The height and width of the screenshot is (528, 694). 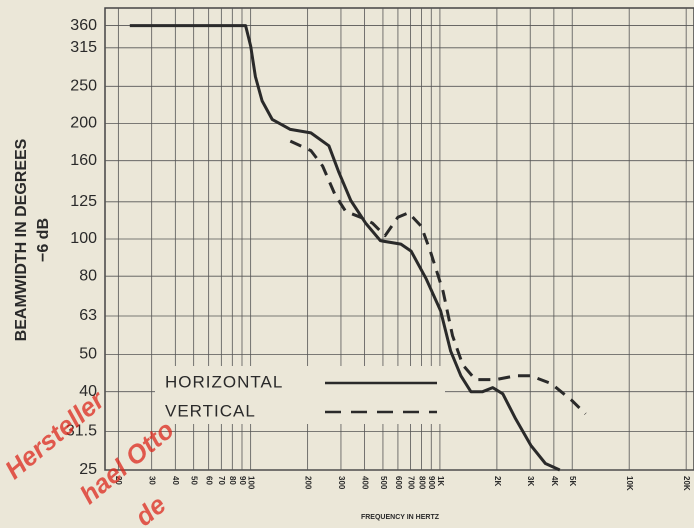 I want to click on x-tick-label: 50, so click(x=194, y=480).